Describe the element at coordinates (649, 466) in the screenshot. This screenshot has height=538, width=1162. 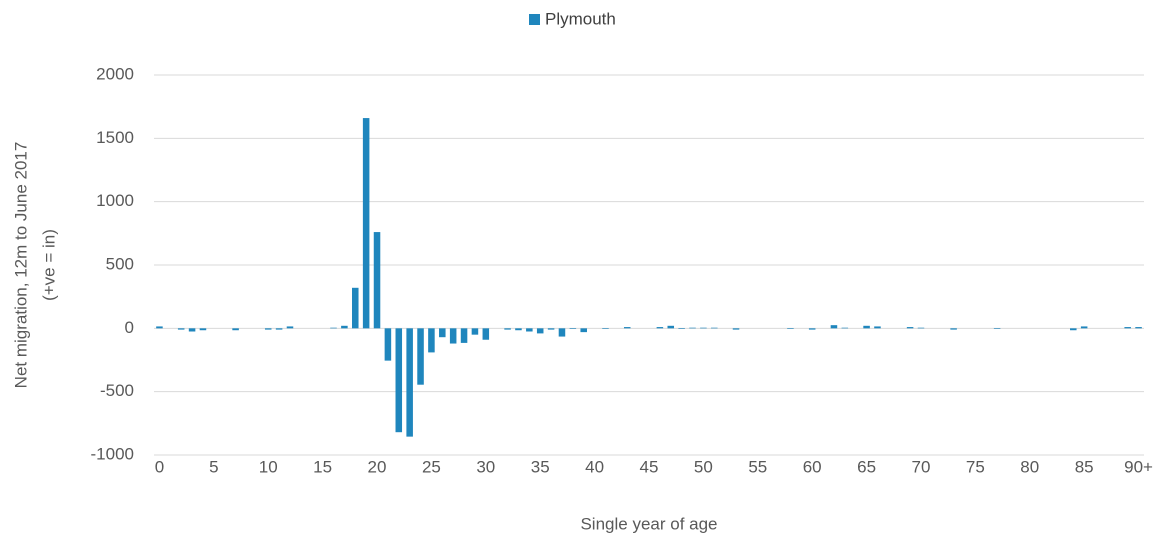
I see `x-tick-label: 45` at that location.